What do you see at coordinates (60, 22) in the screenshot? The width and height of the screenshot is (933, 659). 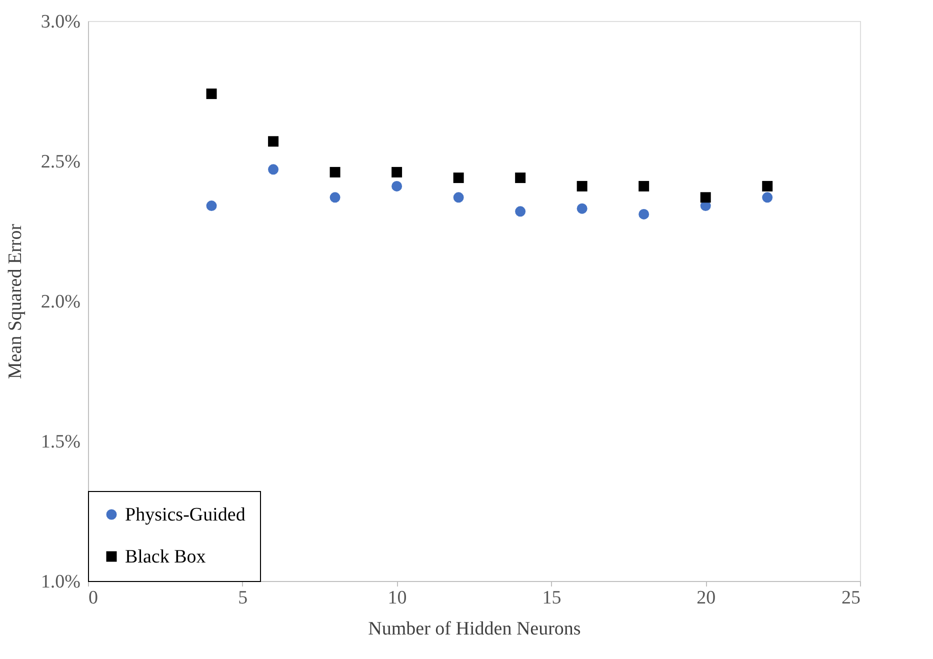 I see `y-tick-label: 3.0%` at bounding box center [60, 22].